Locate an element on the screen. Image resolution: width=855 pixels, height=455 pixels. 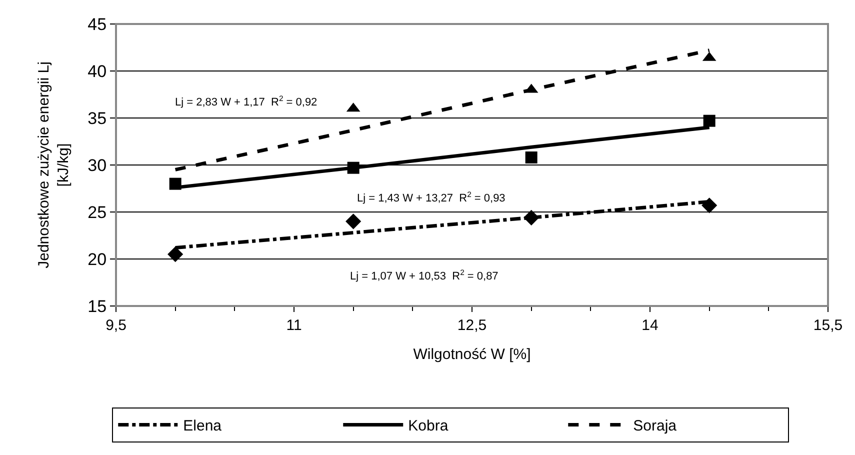
y-tick-label: 20 is located at coordinates (97, 259).